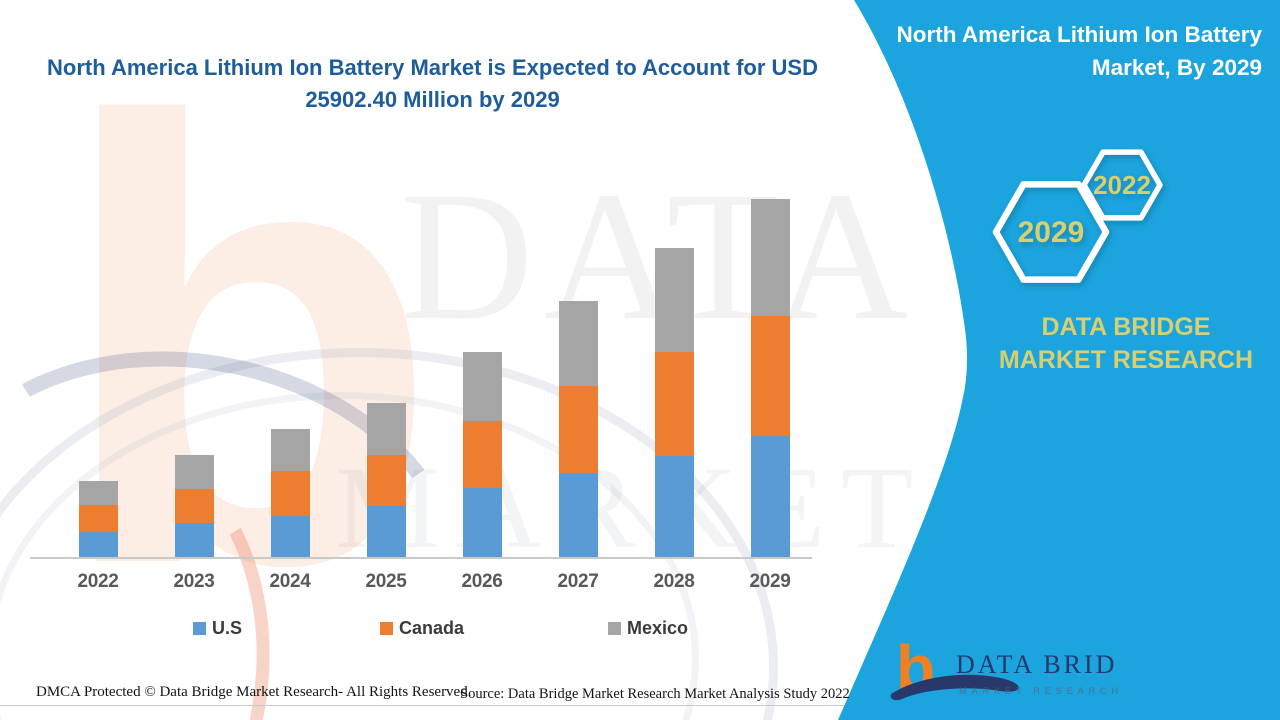 This screenshot has width=1280, height=720. I want to click on bar-segment-2022-us, so click(98, 544).